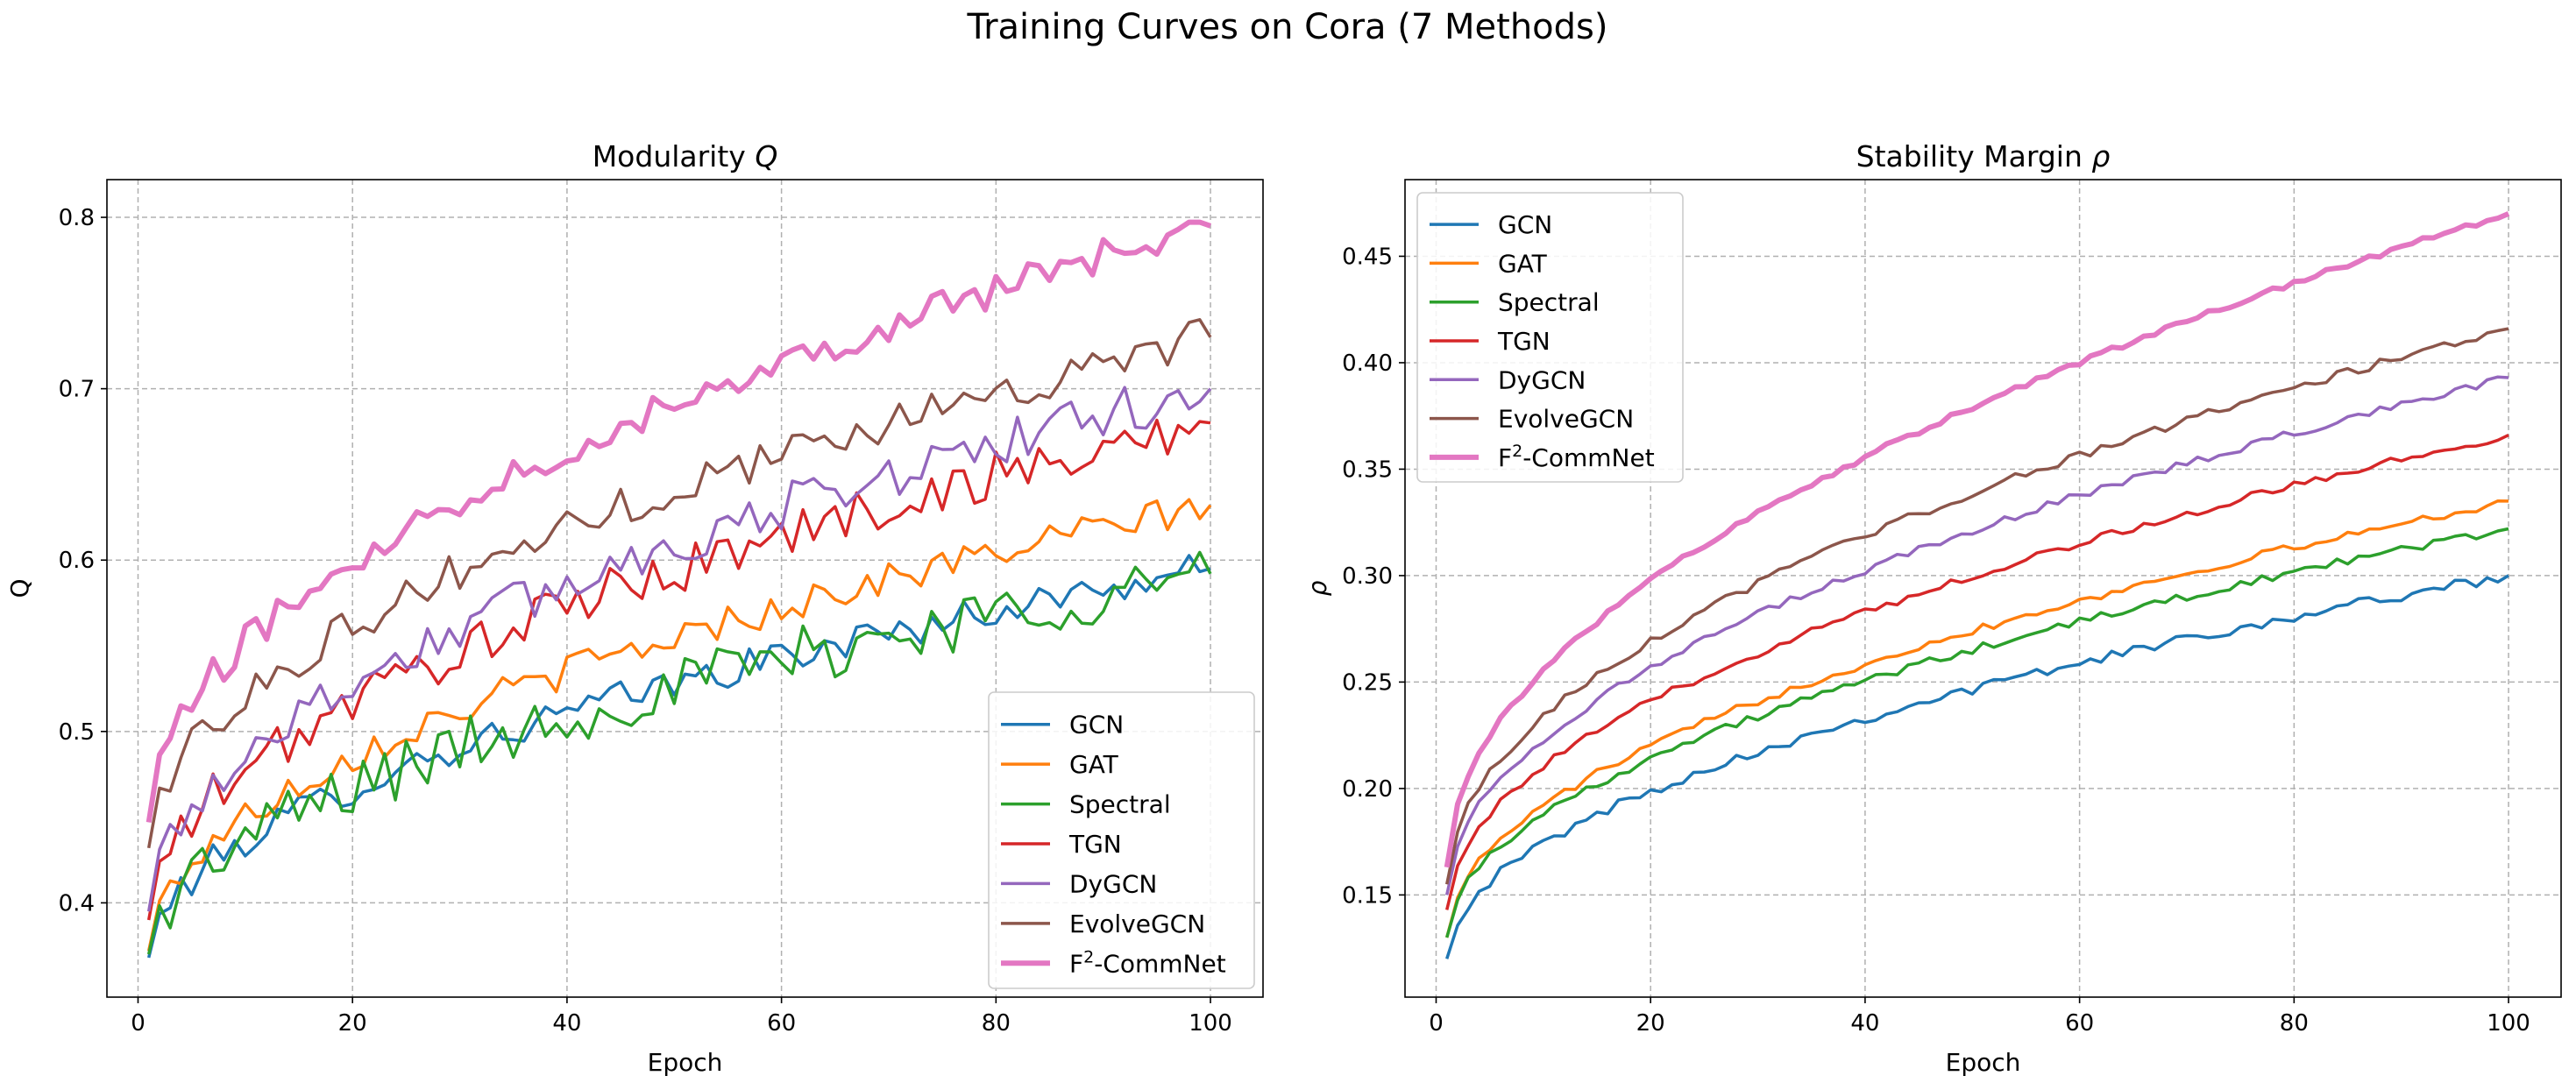  What do you see at coordinates (77, 561) in the screenshot?
I see `y-tick-label: 0.6` at bounding box center [77, 561].